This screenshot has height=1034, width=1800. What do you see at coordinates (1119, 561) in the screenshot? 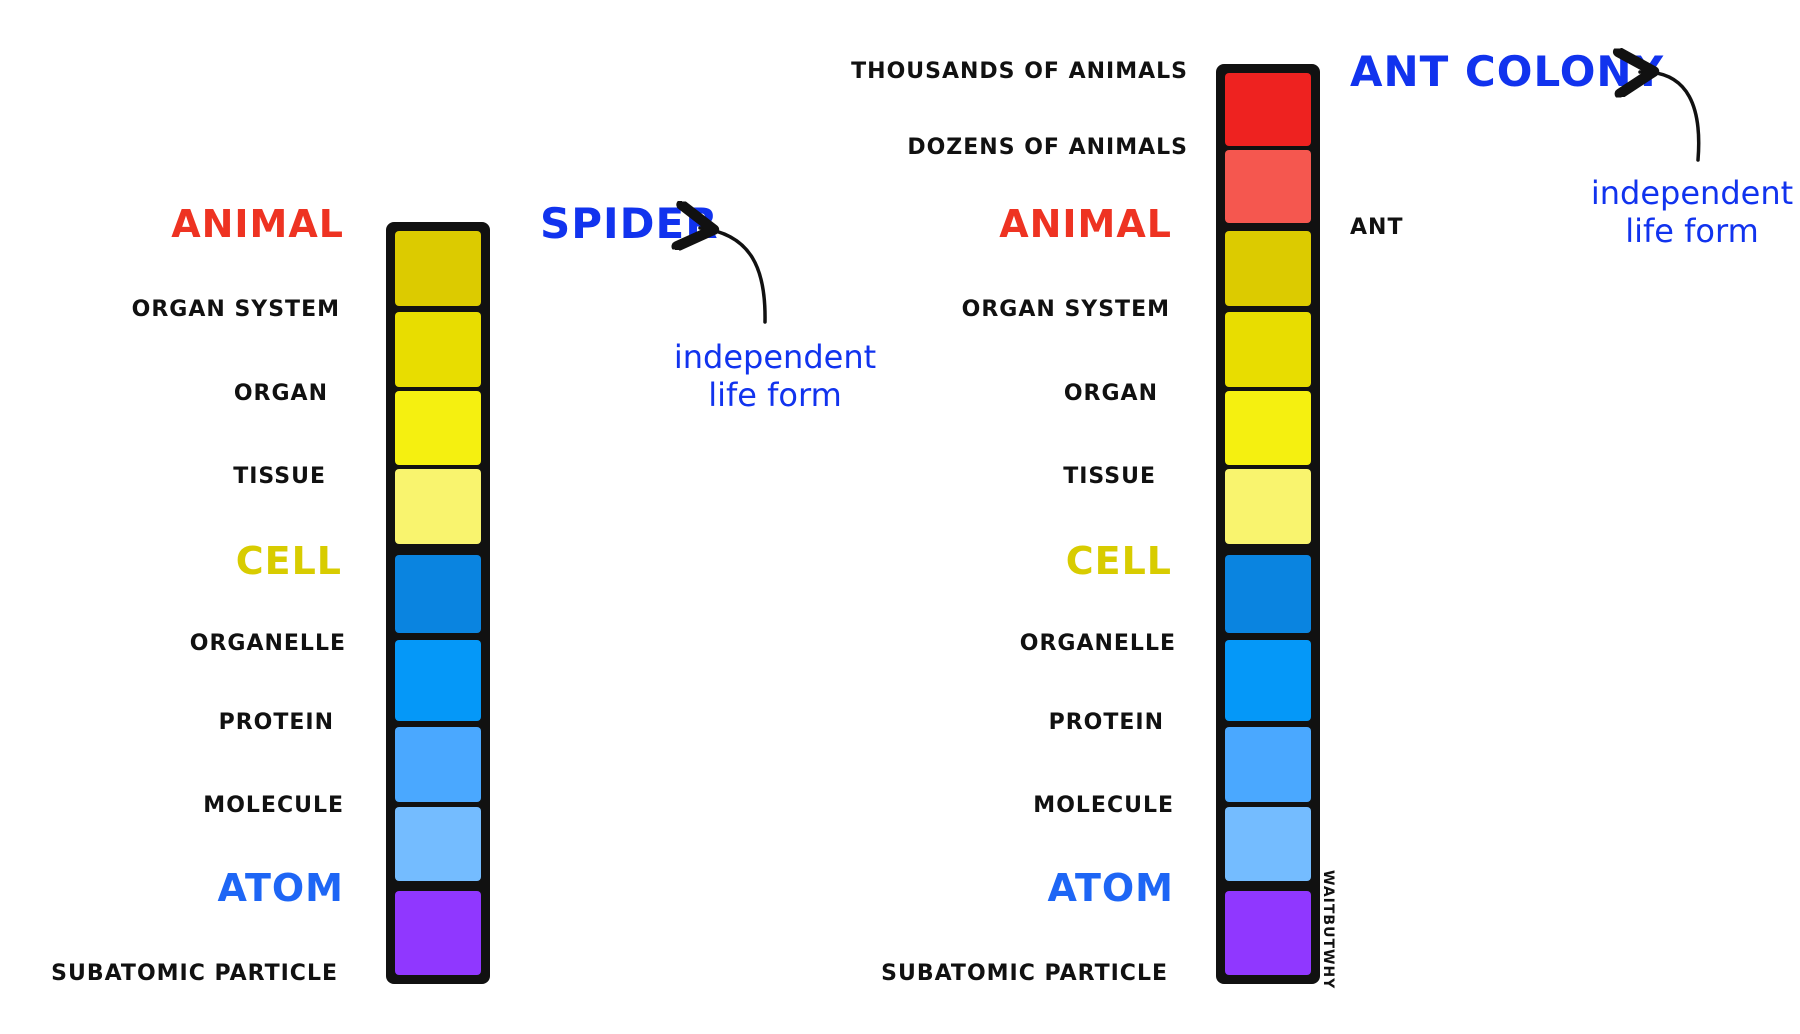
I see `right-label-cell: CELL` at bounding box center [1119, 561].